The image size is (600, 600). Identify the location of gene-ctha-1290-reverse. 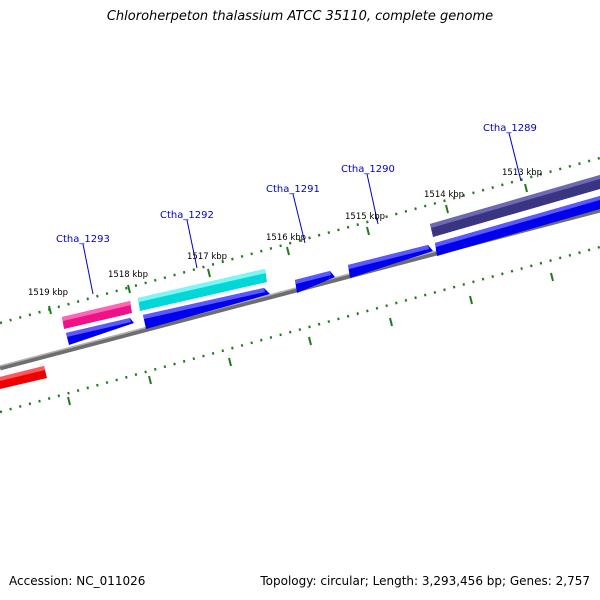
(390, 261).